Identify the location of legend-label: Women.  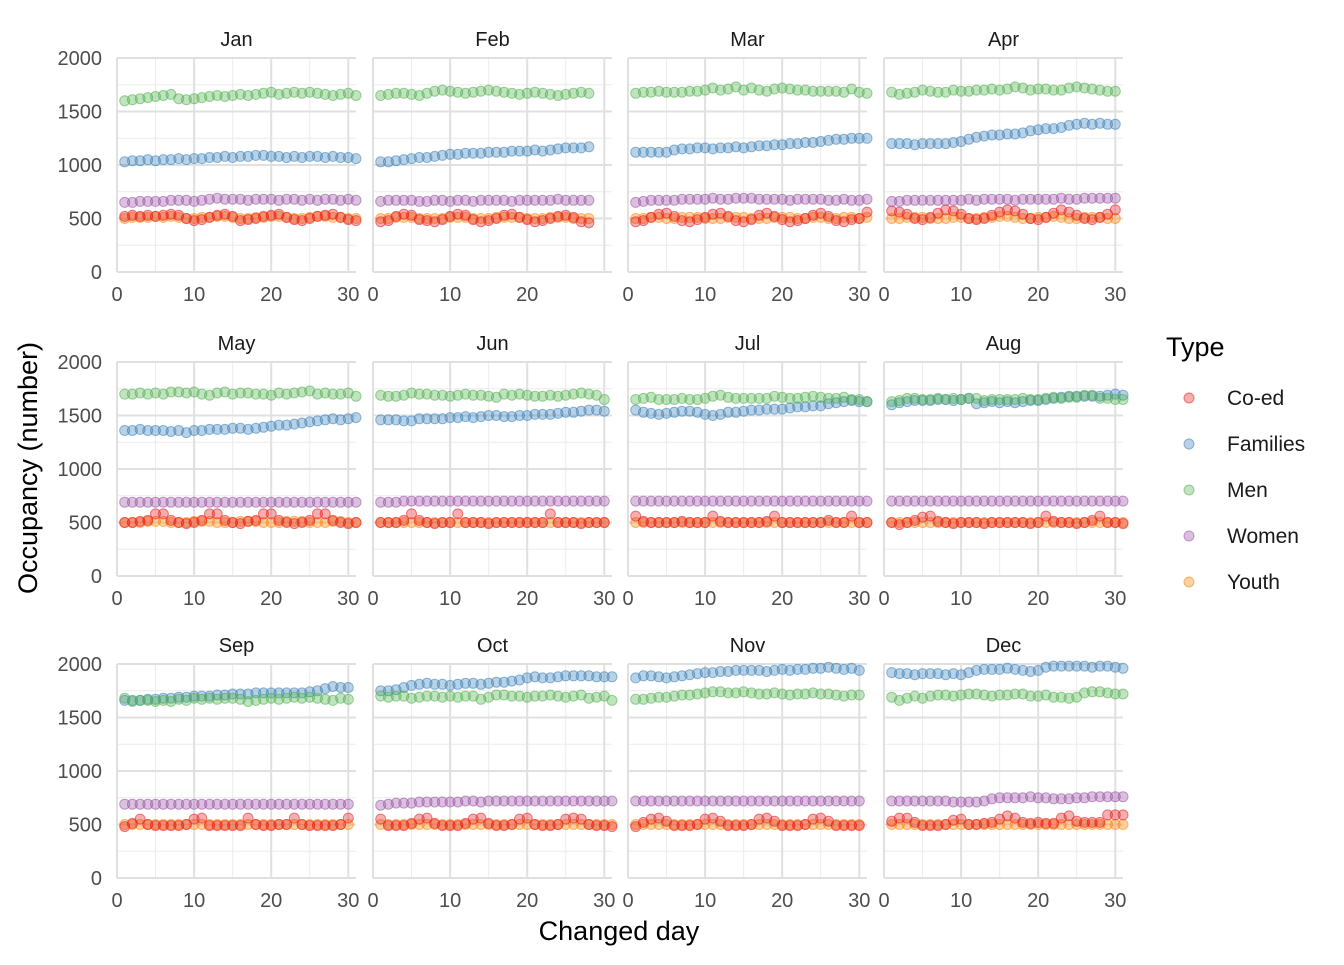
(1263, 536).